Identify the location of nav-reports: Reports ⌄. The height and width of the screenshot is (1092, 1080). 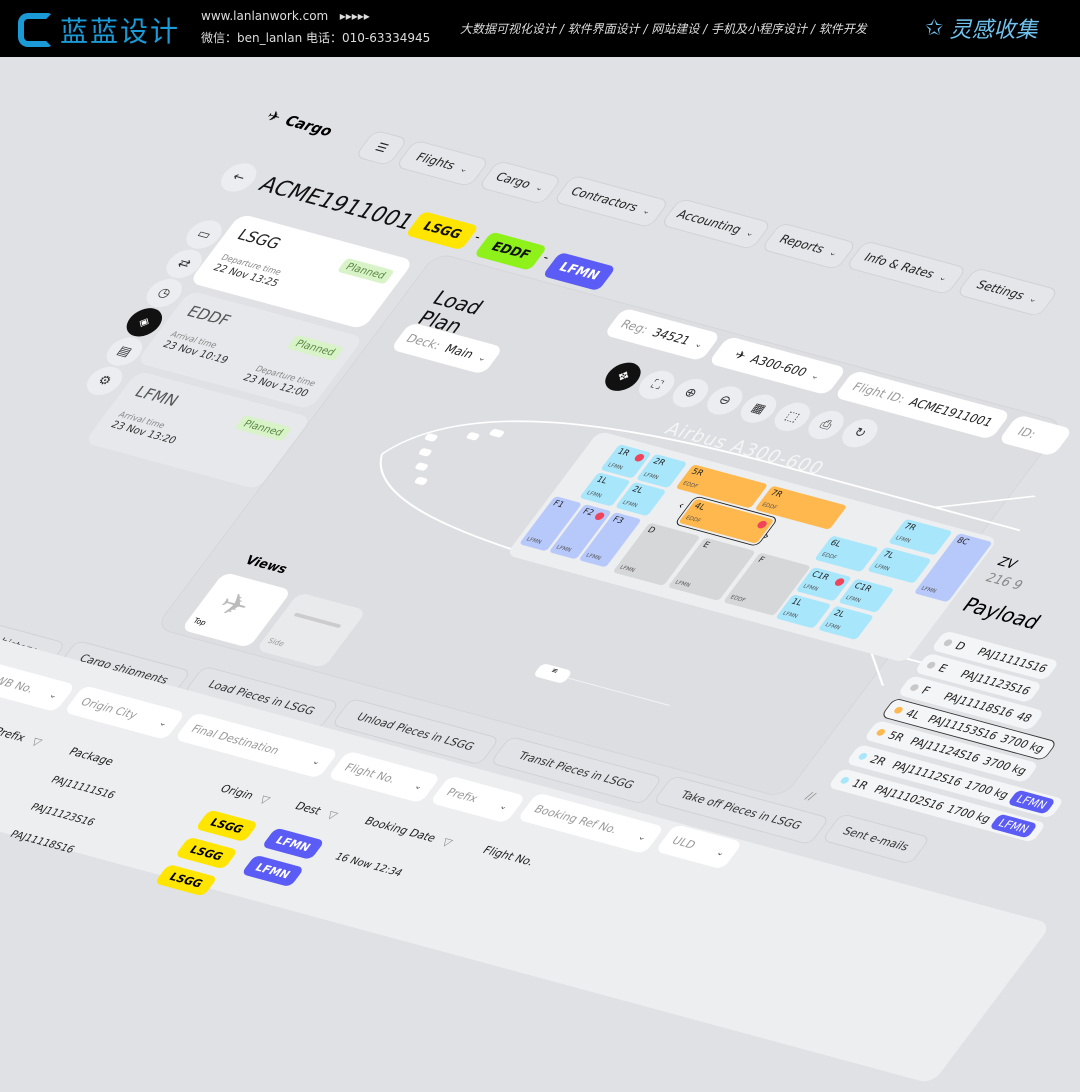
(809, 246).